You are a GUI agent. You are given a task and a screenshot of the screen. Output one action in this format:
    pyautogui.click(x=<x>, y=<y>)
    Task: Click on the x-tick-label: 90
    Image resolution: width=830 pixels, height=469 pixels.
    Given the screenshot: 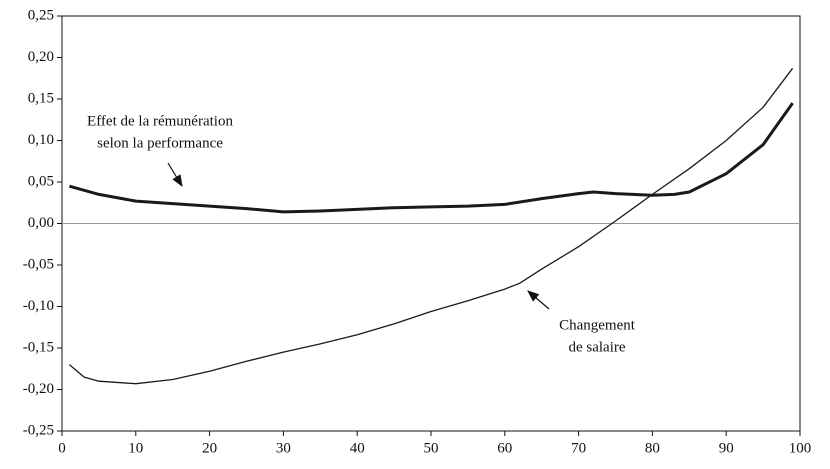 What is the action you would take?
    pyautogui.click(x=726, y=448)
    